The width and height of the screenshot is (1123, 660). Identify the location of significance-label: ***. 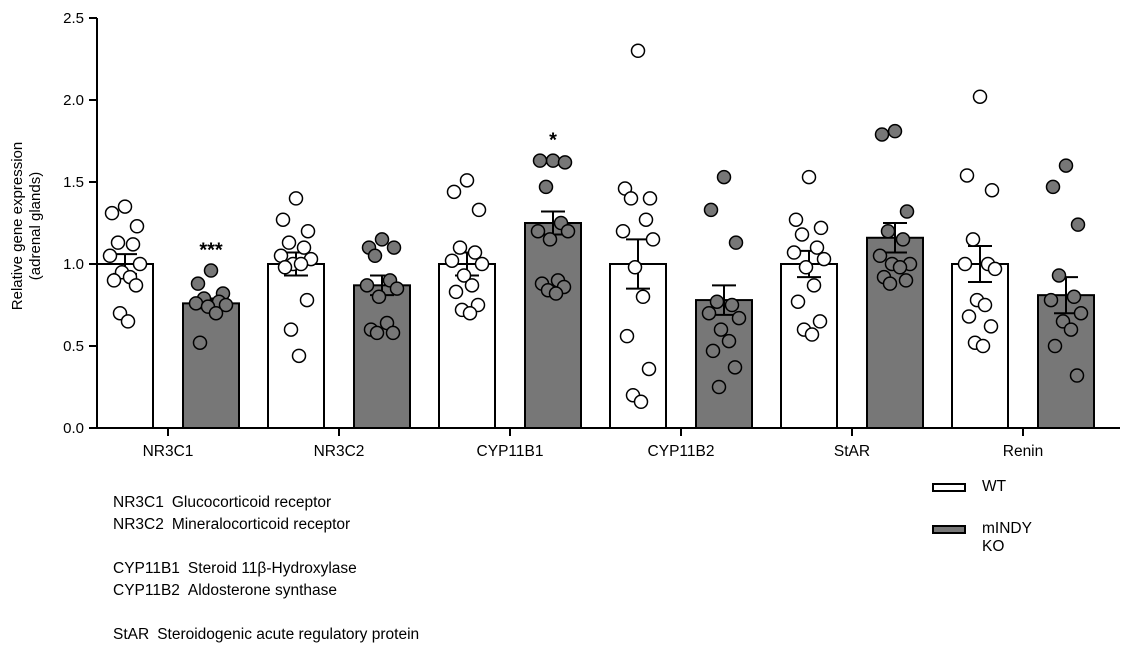
(211, 251).